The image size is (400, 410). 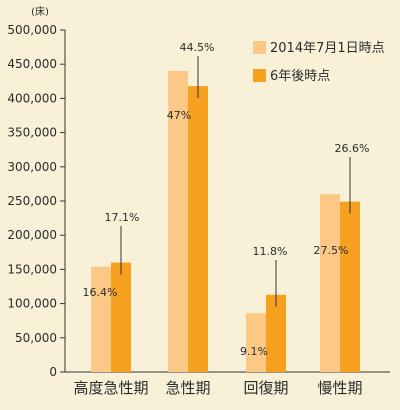 What do you see at coordinates (178, 221) in the screenshot?
I see `bar-2-2014` at bounding box center [178, 221].